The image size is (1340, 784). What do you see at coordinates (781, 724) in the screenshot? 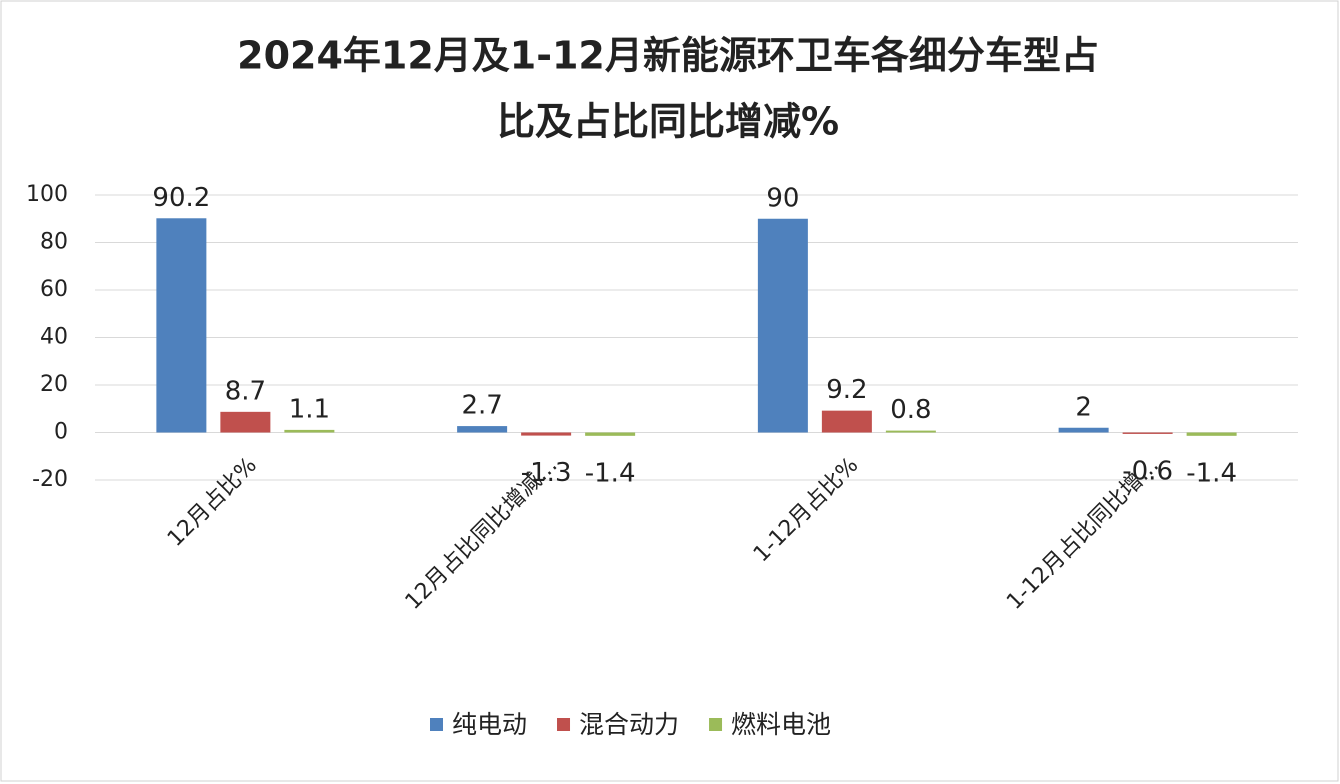
I see `legend-label: 燃料电池` at bounding box center [781, 724].